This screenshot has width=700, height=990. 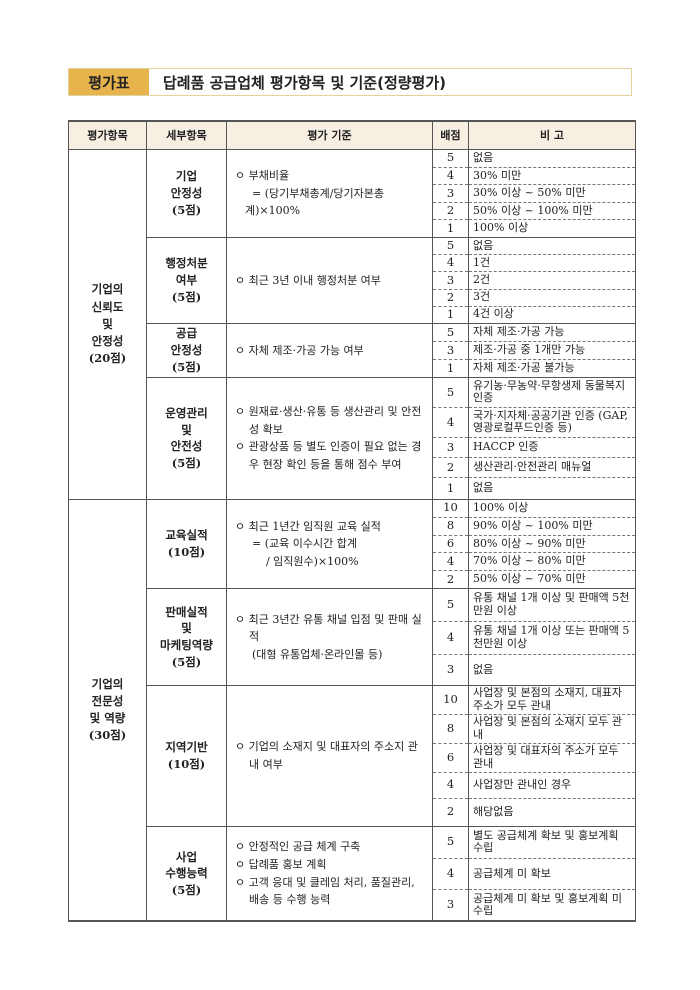 What do you see at coordinates (552, 392) in the screenshot?
I see `score-remark: 유기농·무농약·무항생제 동물복지 인증` at bounding box center [552, 392].